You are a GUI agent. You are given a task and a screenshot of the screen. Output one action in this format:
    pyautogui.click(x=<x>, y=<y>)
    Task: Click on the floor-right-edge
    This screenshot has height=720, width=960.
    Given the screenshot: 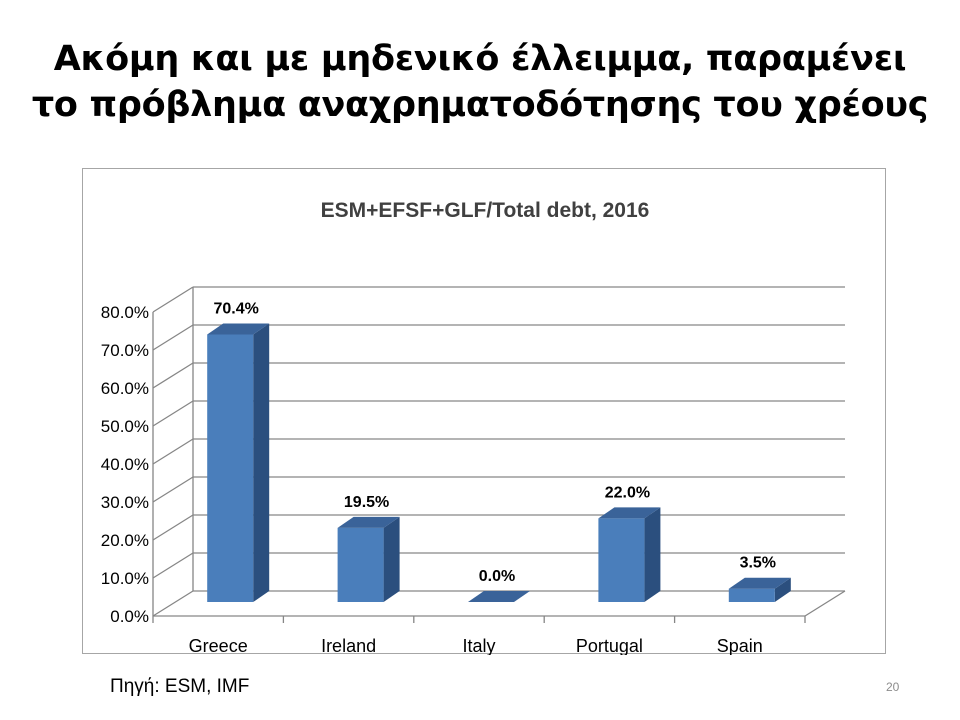 What is the action you would take?
    pyautogui.click(x=825, y=603)
    